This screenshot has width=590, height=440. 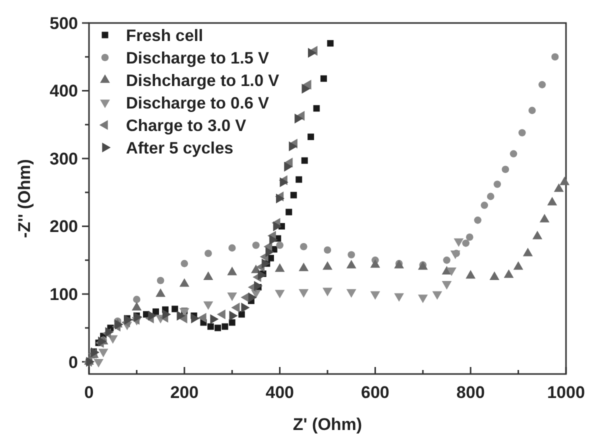 I want to click on x-tick-label: 200, so click(x=184, y=392).